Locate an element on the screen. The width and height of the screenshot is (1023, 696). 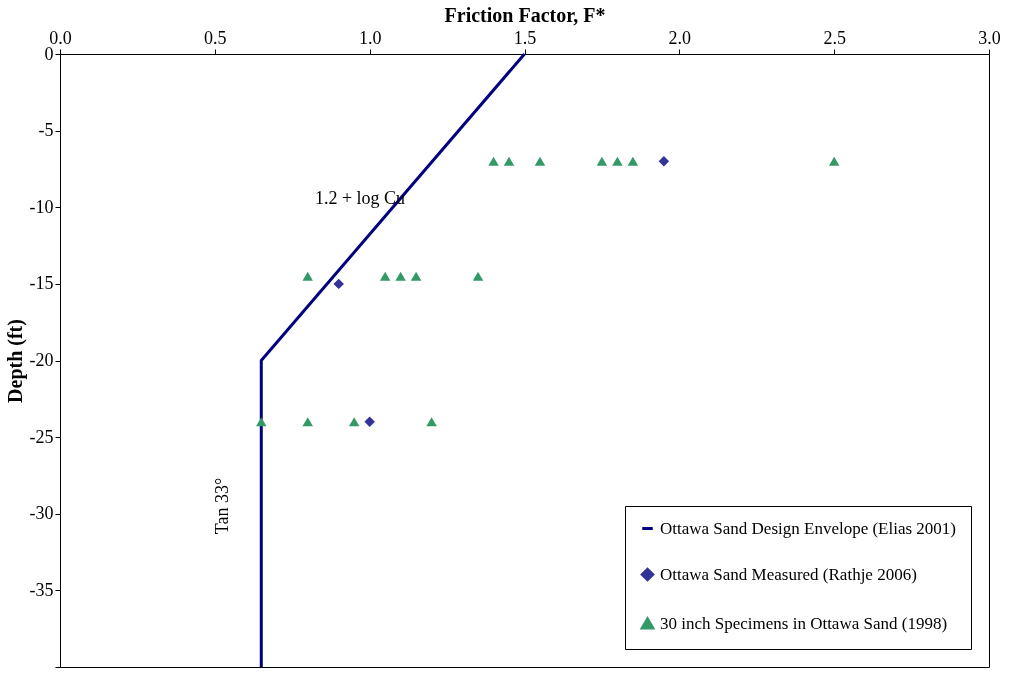
y-tick-label: -10 is located at coordinates (41, 206).